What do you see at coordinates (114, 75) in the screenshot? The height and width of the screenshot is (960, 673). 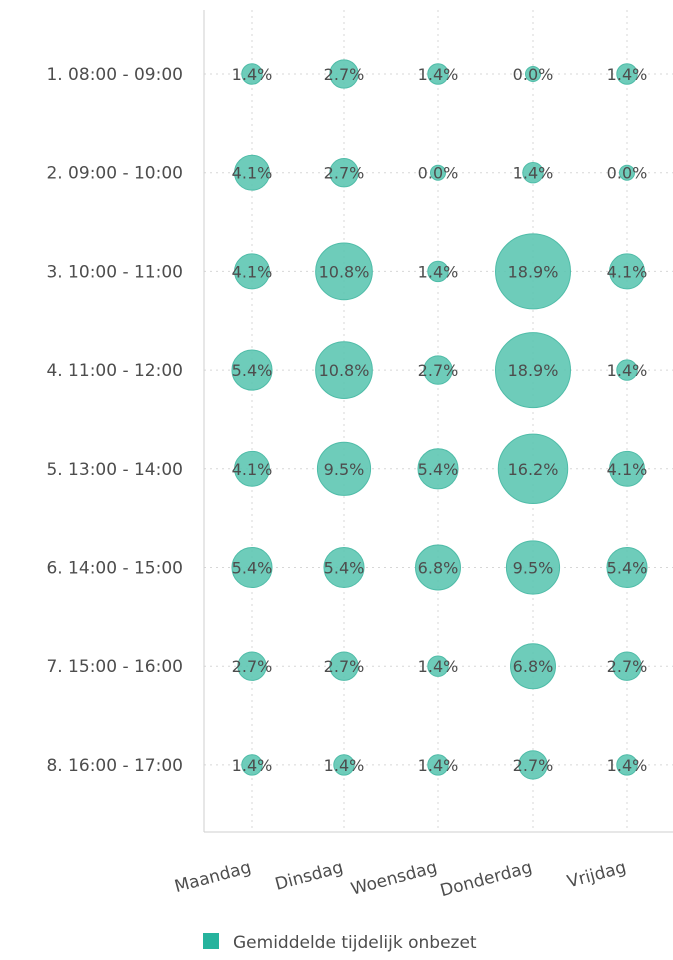 I see `y-tick-label: 1. 08:00 - 09:00` at bounding box center [114, 75].